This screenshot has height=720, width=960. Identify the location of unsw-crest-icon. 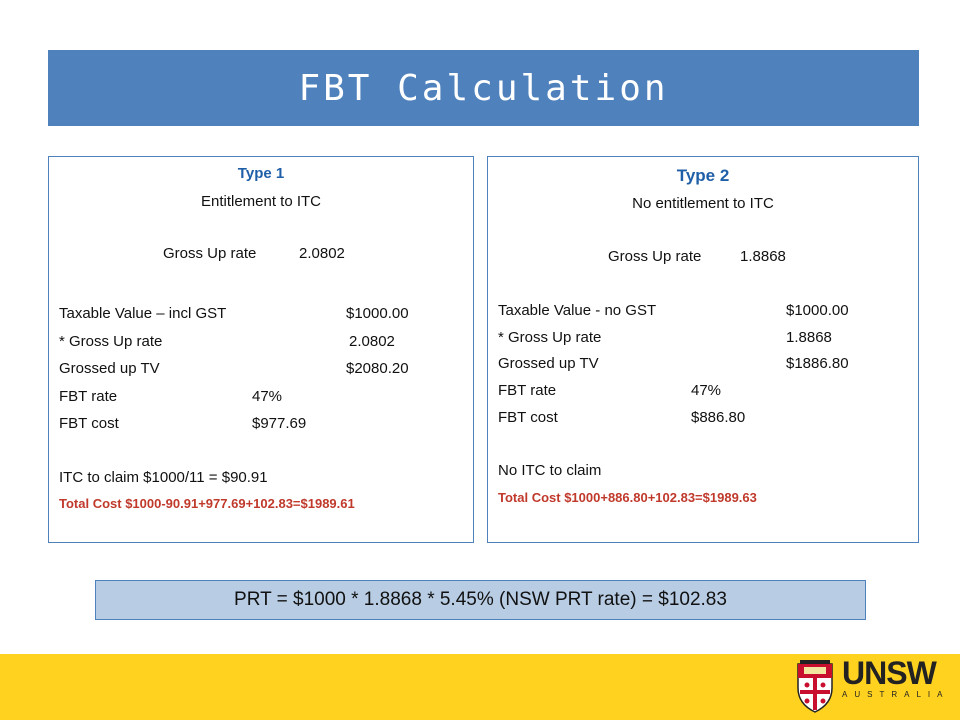
(815, 688).